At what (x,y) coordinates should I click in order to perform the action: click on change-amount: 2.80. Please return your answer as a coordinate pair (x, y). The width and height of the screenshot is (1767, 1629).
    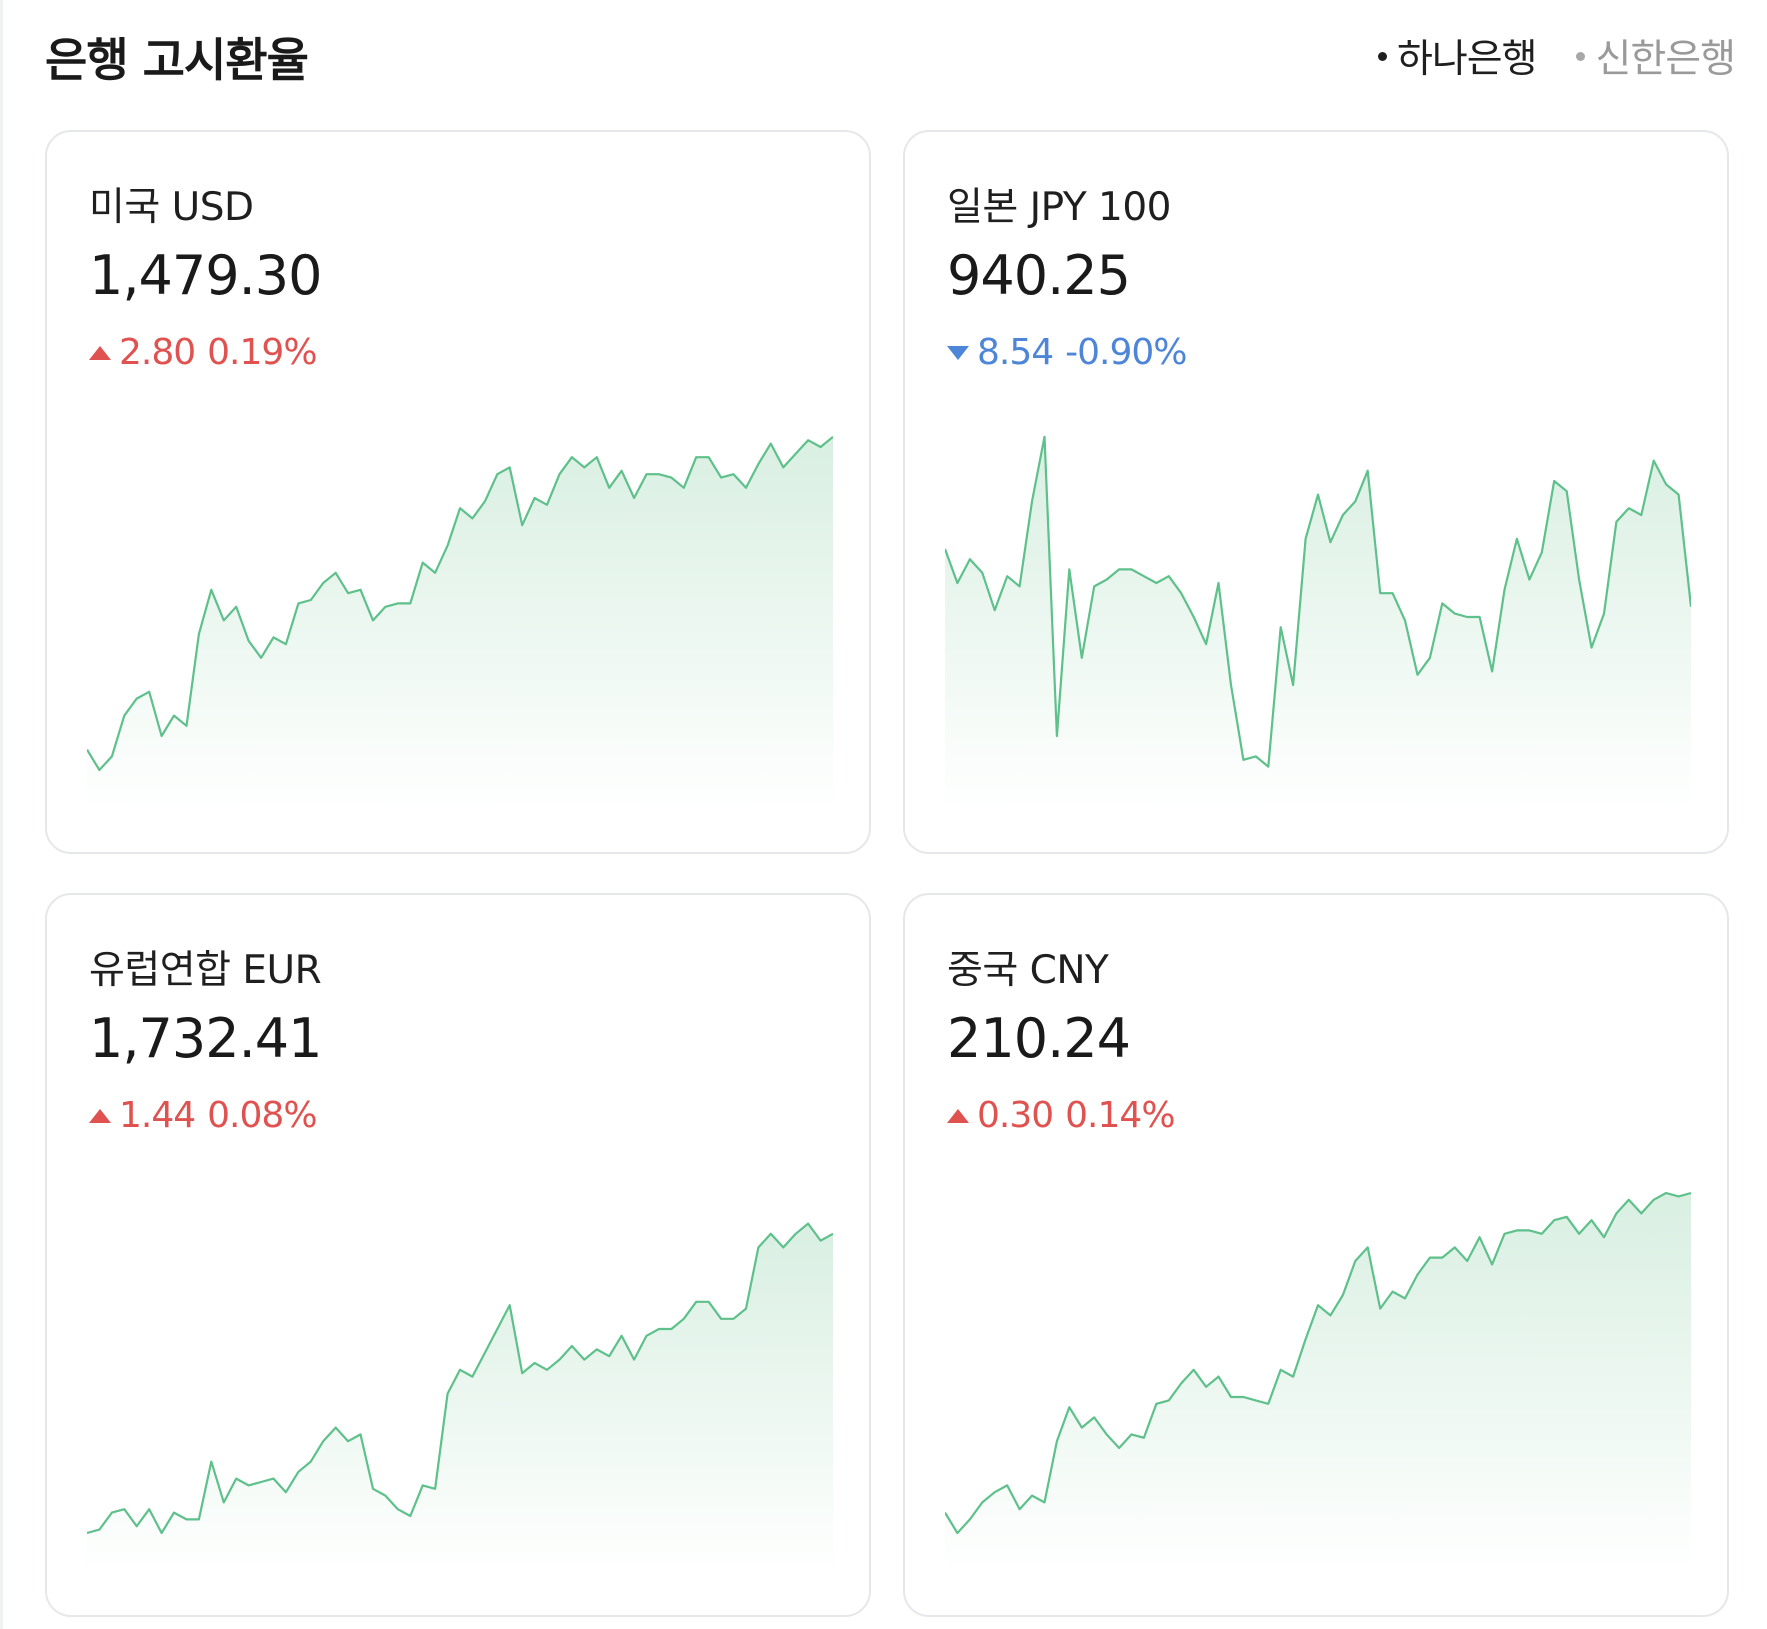
    Looking at the image, I should click on (157, 352).